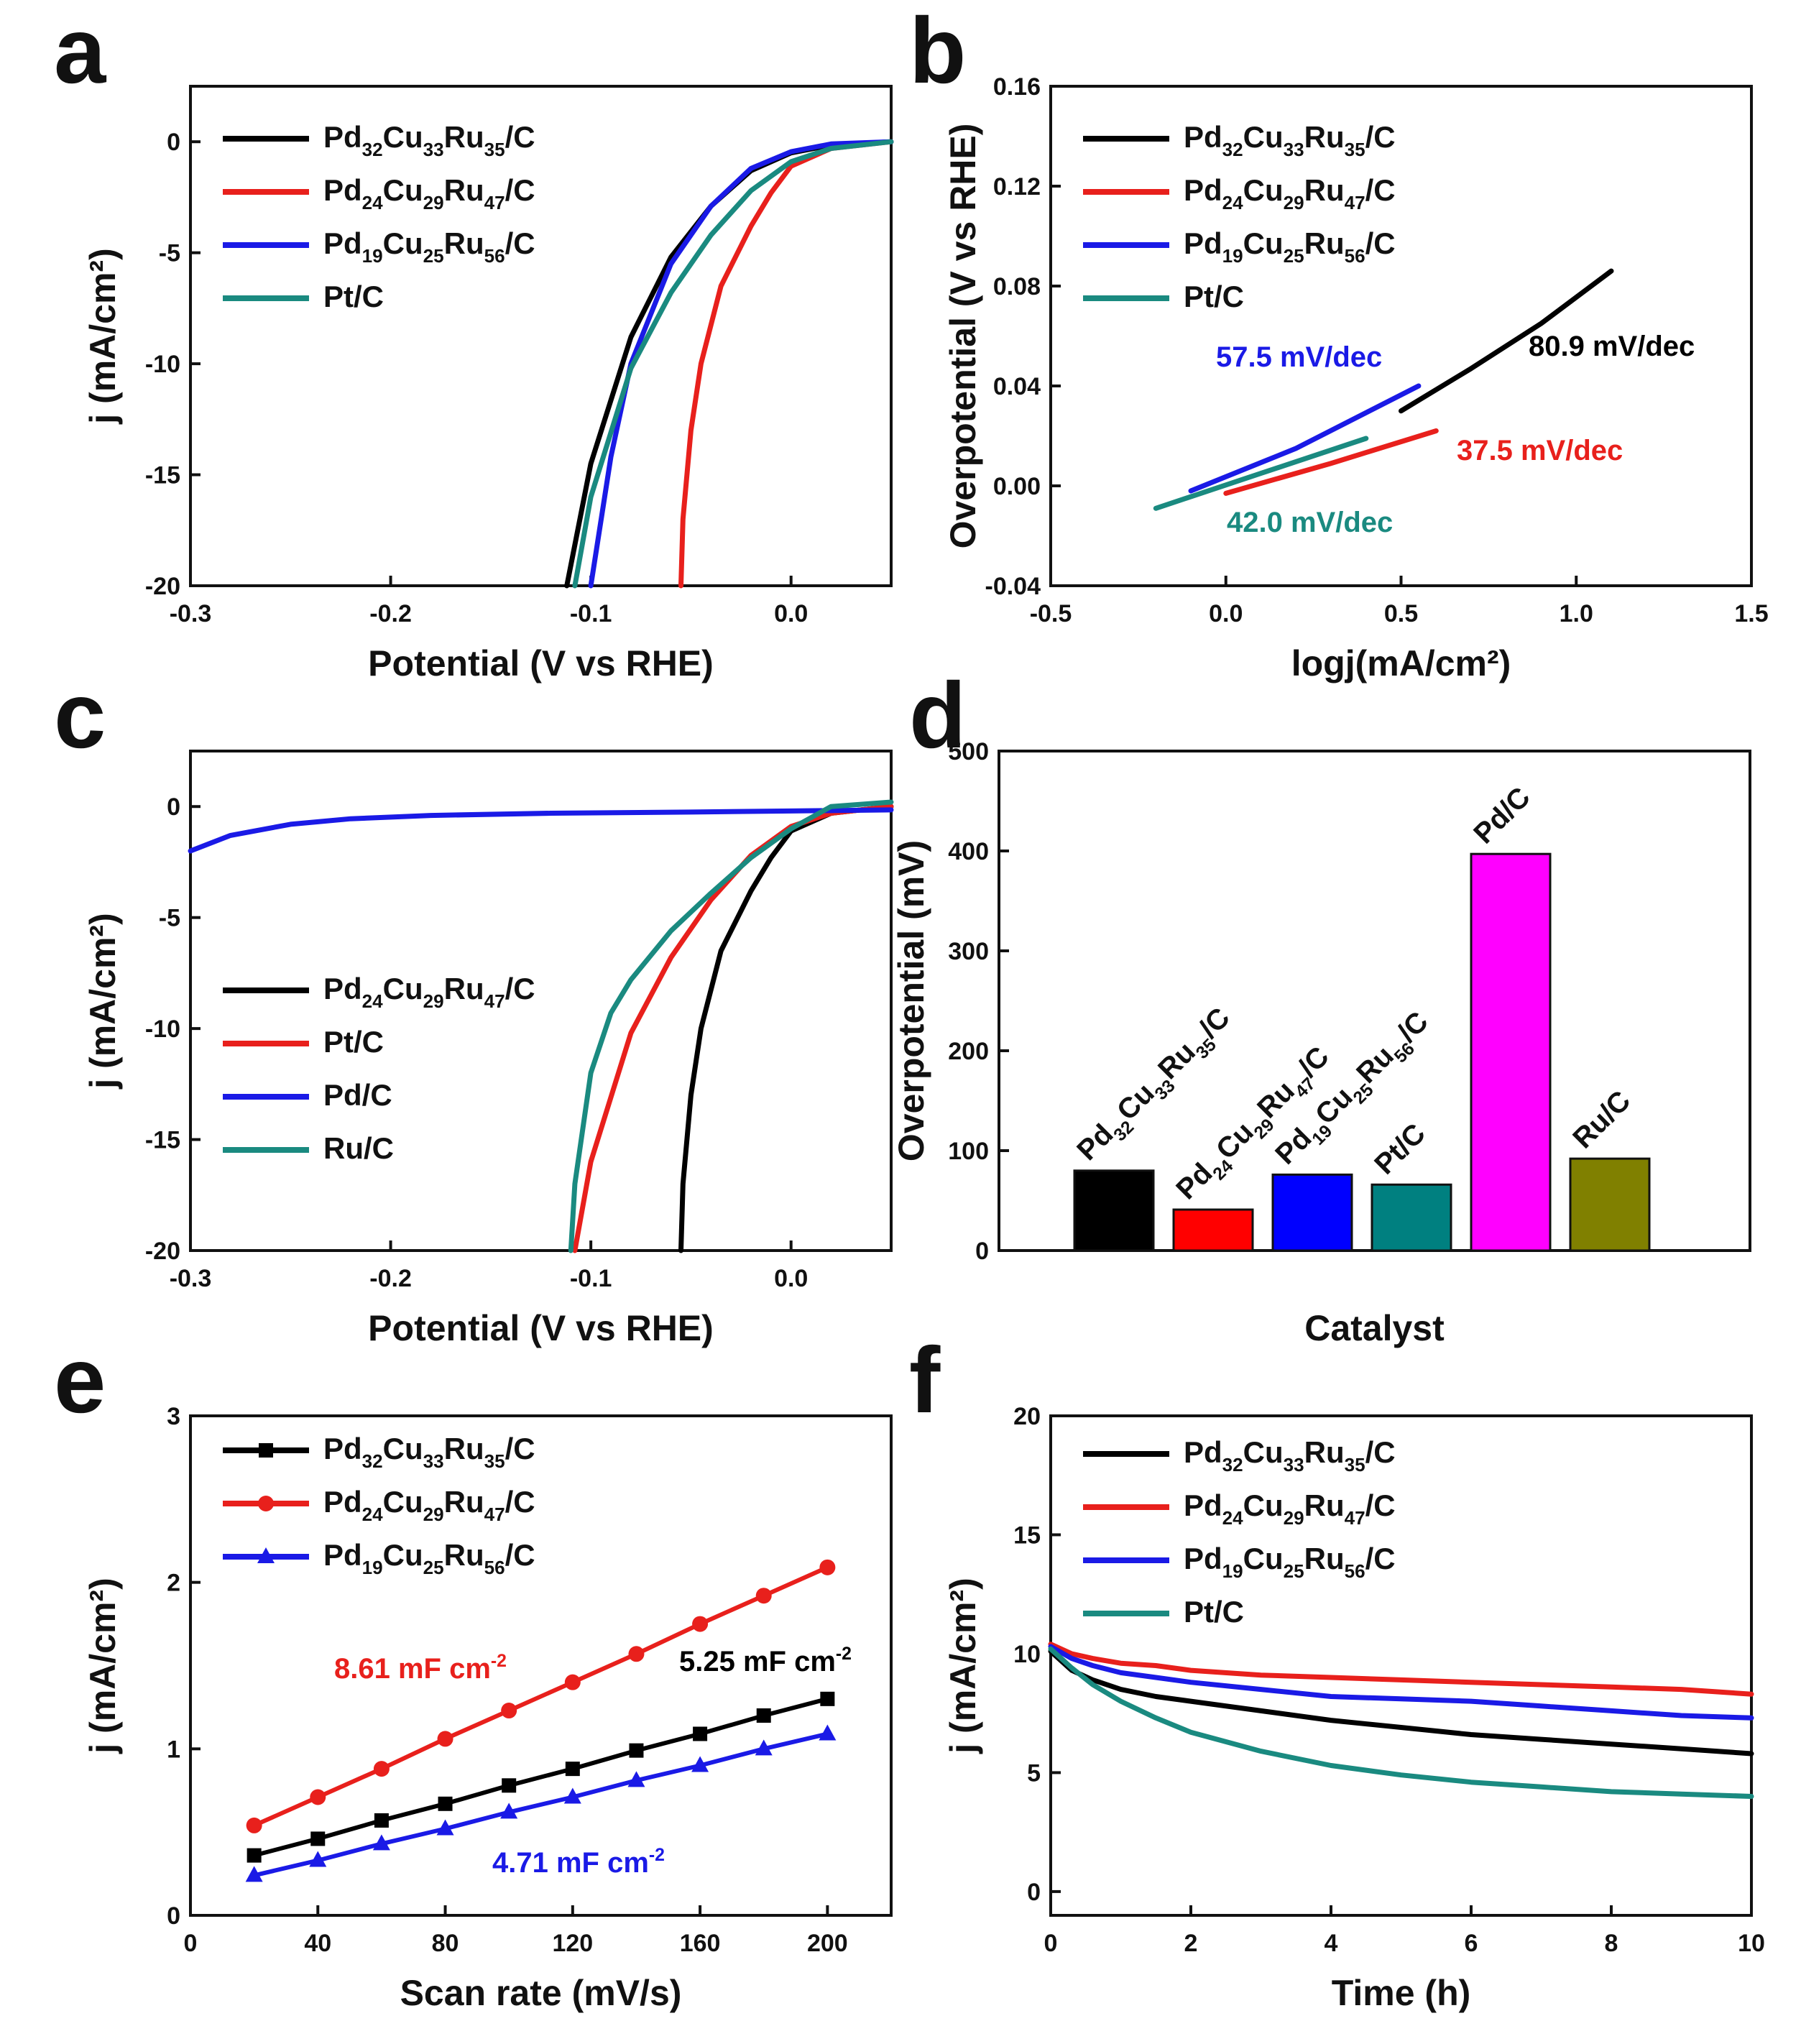 This screenshot has width=1801, height=2044. I want to click on y-tick-label: 0.12, so click(1017, 187).